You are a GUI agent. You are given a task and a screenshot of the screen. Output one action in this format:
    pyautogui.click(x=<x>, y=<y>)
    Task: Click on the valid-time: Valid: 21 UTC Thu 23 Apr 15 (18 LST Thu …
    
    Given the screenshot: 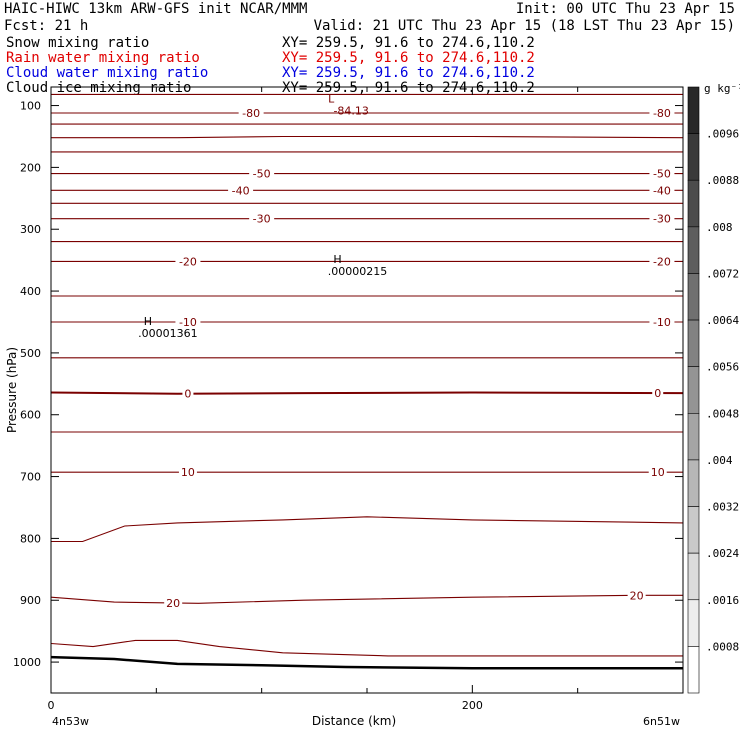 What is the action you would take?
    pyautogui.click(x=524, y=26)
    